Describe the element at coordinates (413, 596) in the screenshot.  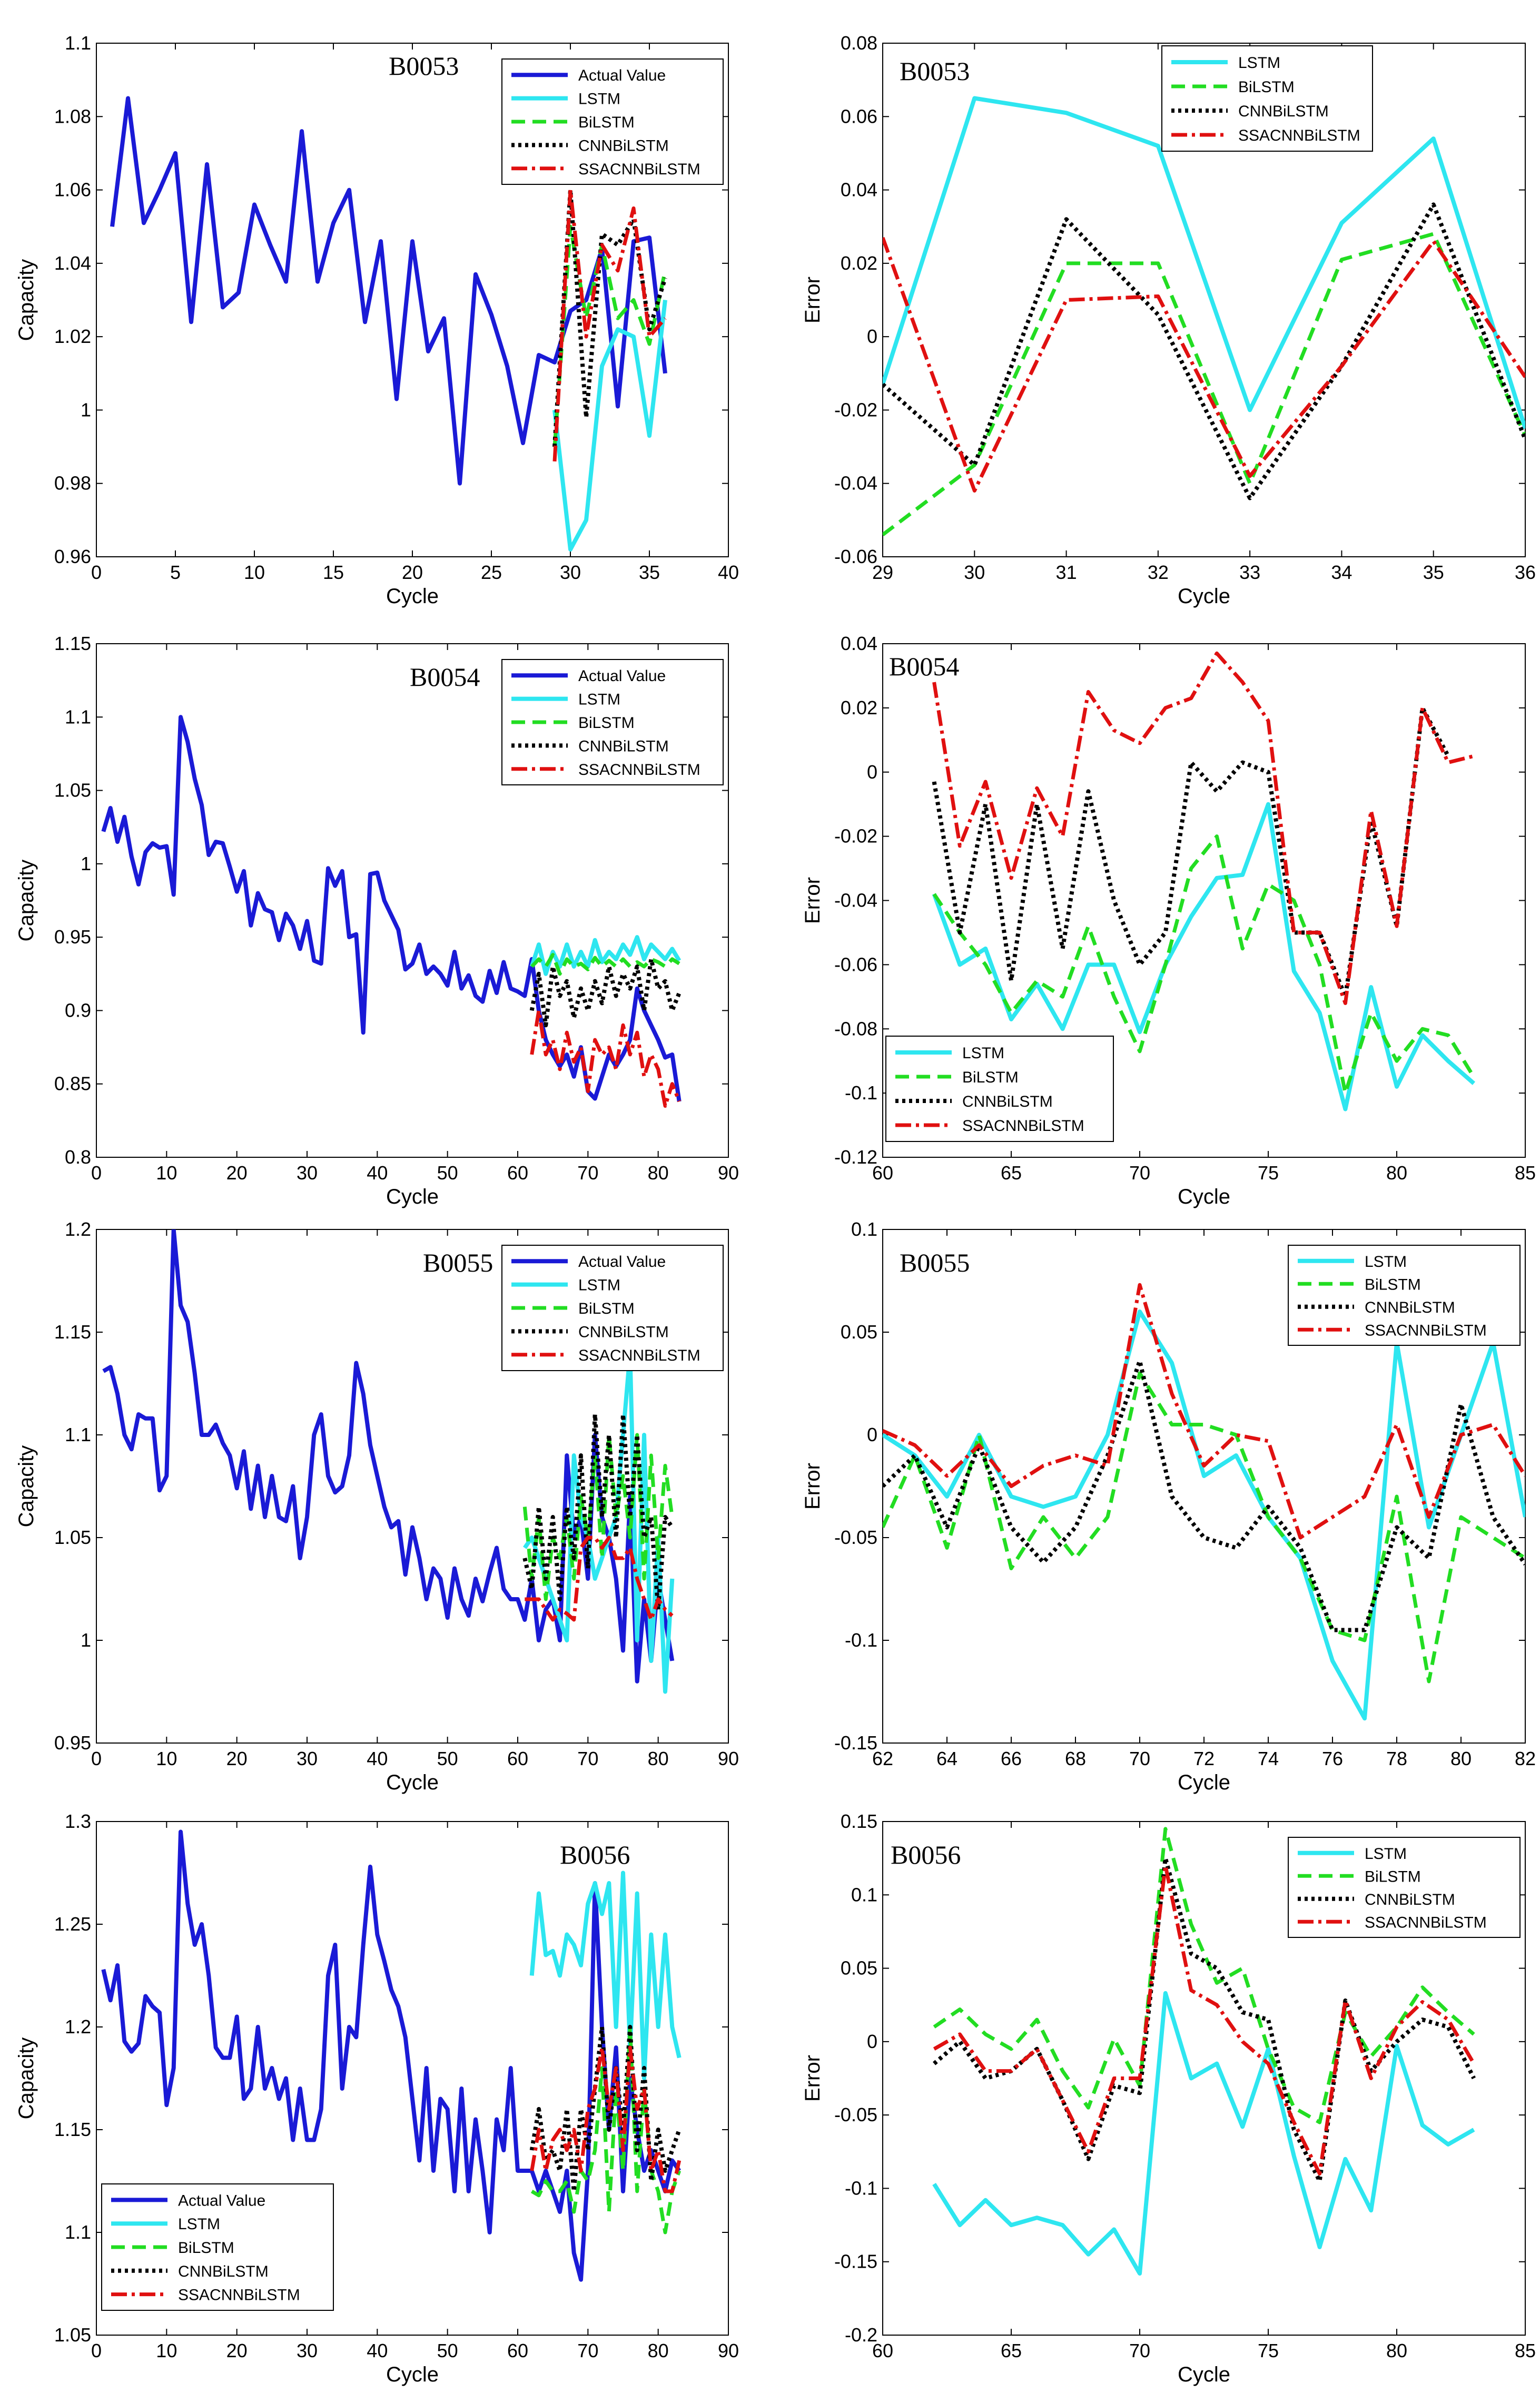
I see `b0053-capacity-x-axis-label: Cycle` at that location.